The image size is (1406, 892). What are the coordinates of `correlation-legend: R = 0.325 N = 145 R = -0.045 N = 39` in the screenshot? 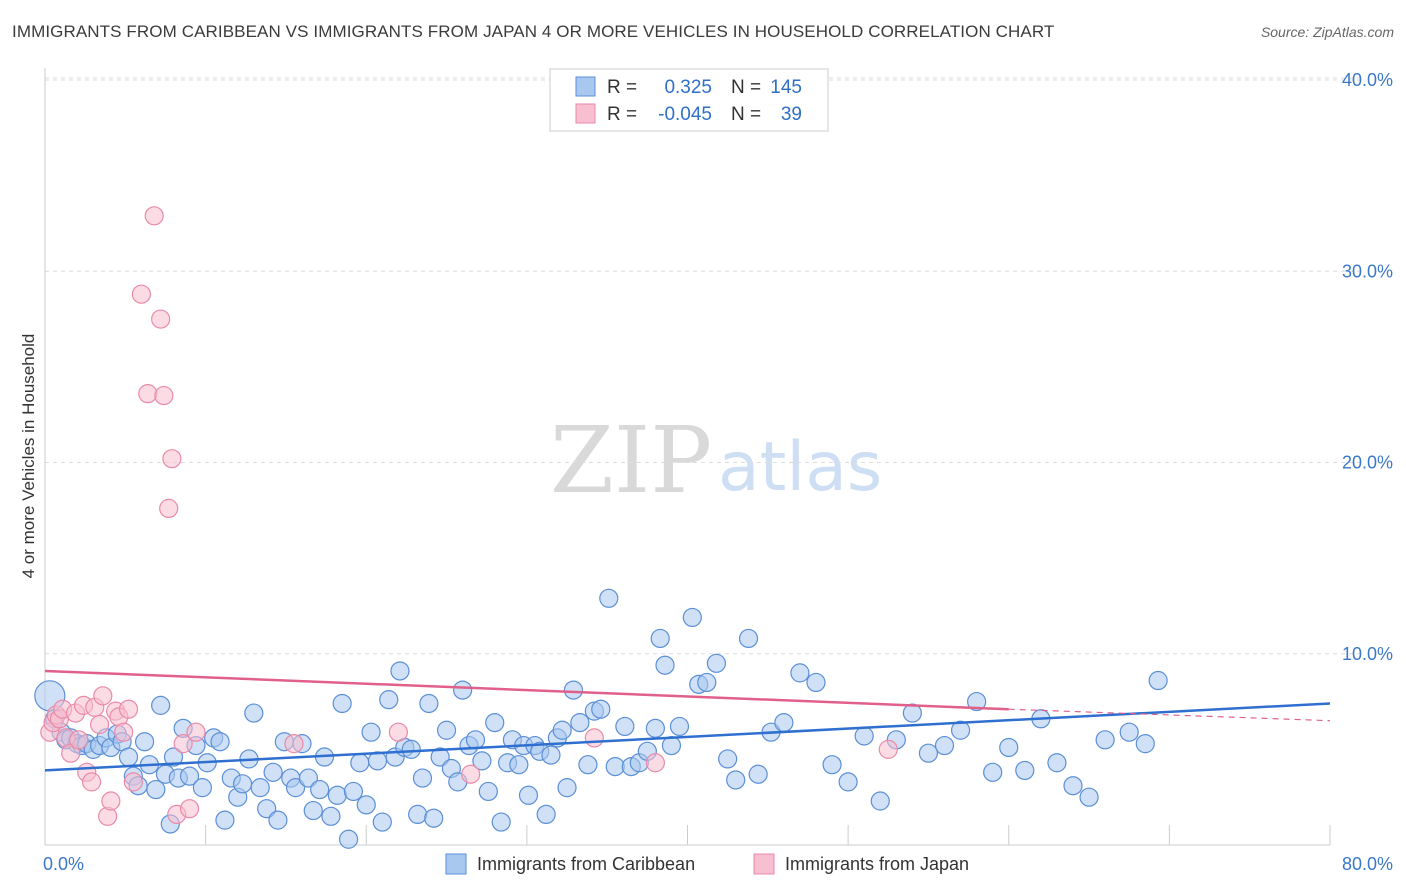 It's located at (689, 100).